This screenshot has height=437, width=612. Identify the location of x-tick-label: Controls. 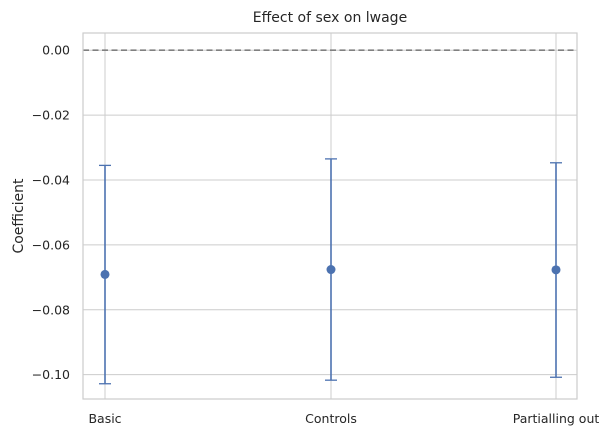
(331, 418).